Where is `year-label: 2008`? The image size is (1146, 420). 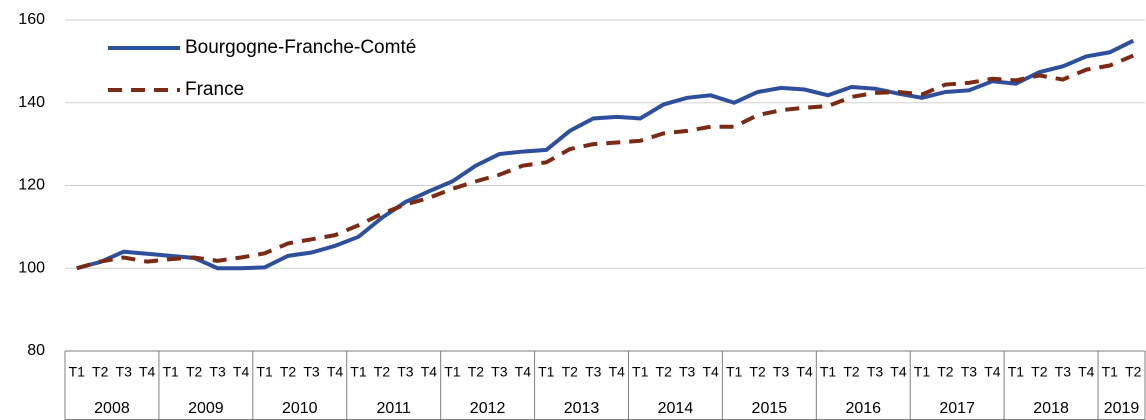 year-label: 2008 is located at coordinates (112, 408).